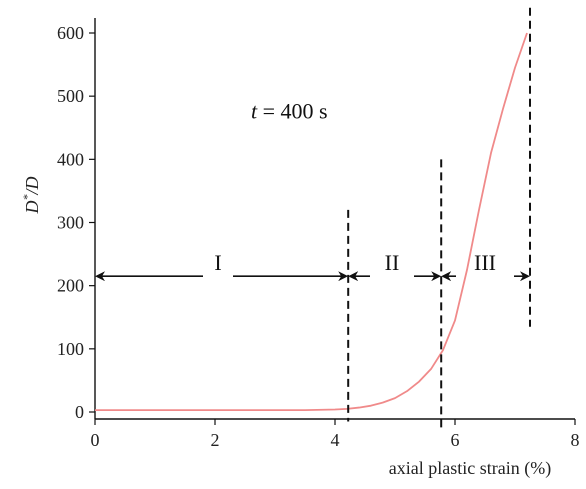 Image resolution: width=586 pixels, height=489 pixels. What do you see at coordinates (215, 440) in the screenshot?
I see `x-tick-label: 2` at bounding box center [215, 440].